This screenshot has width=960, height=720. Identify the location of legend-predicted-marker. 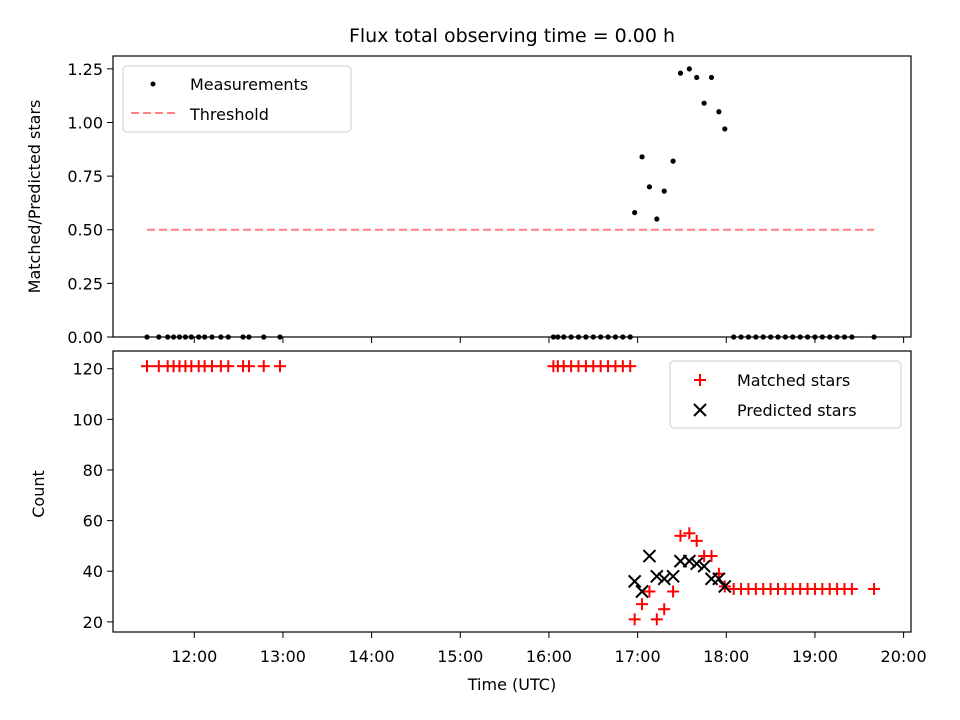
(700, 410).